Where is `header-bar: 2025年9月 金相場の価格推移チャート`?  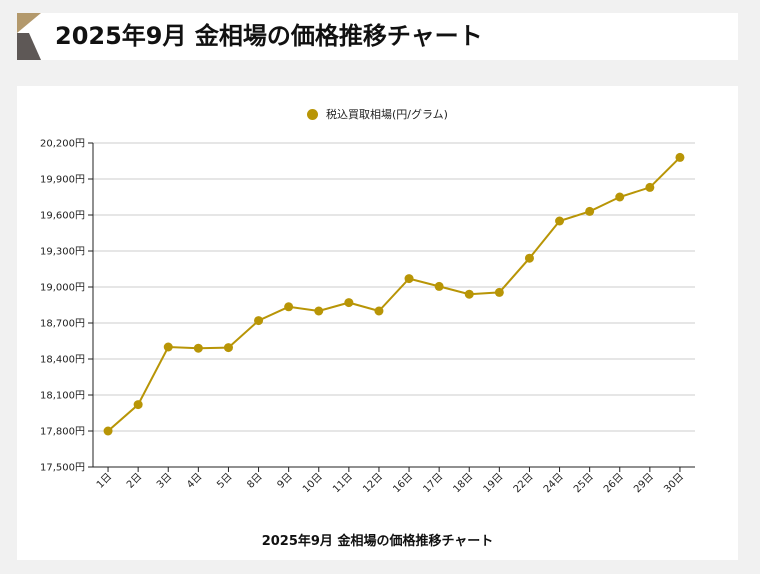 header-bar: 2025年9月 金相場の価格推移チャート is located at coordinates (377, 36).